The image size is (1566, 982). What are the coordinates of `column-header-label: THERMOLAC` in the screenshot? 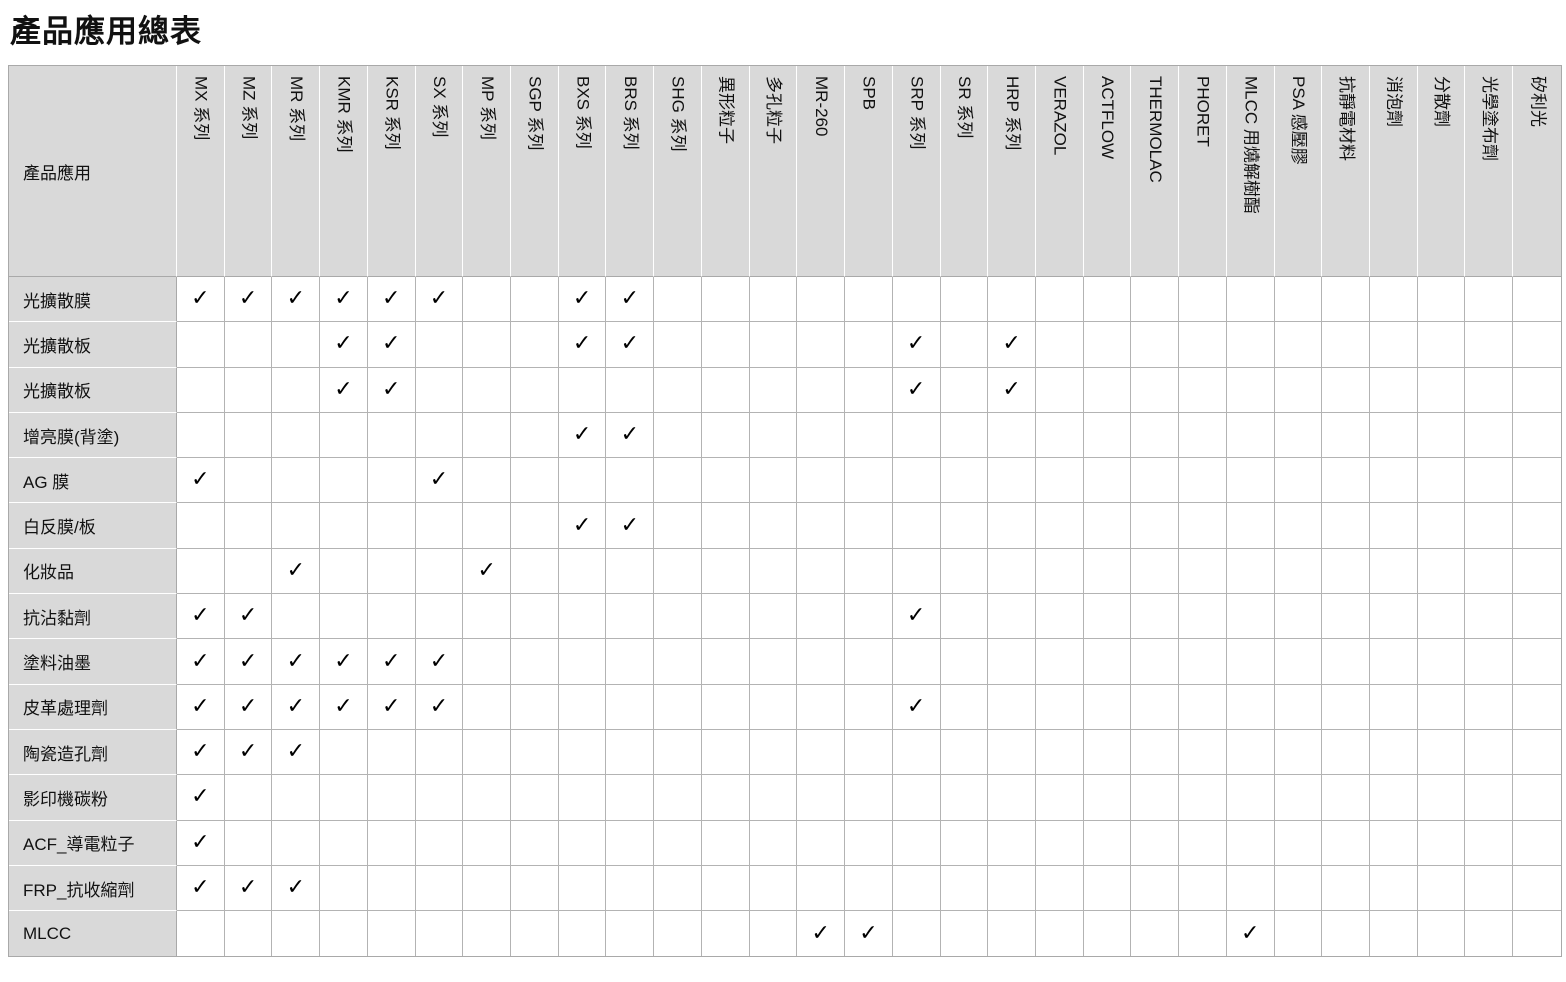 It's located at (1155, 129).